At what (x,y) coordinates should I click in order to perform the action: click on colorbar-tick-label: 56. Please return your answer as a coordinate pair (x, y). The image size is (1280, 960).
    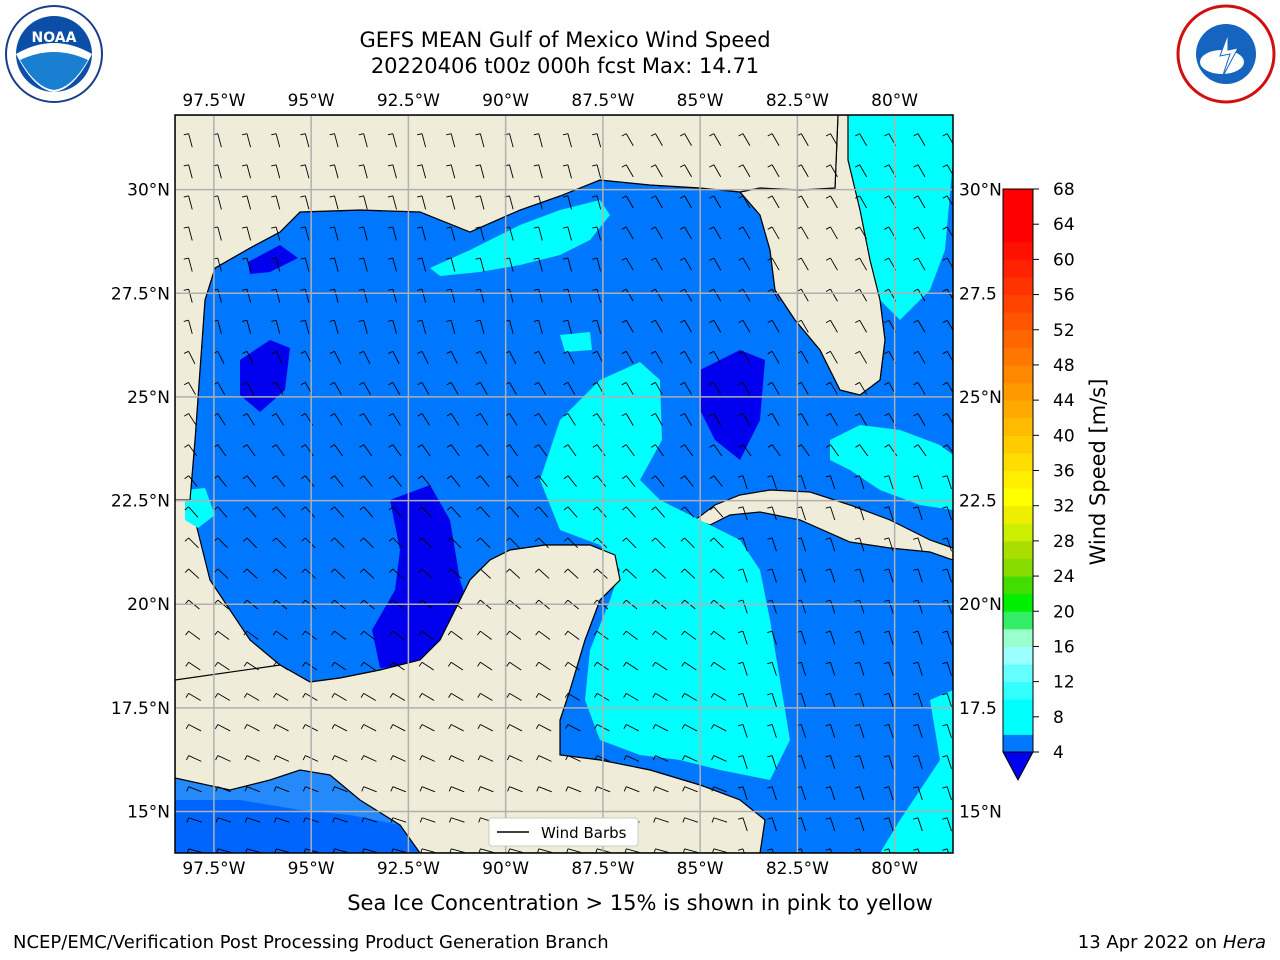
    Looking at the image, I should click on (1064, 296).